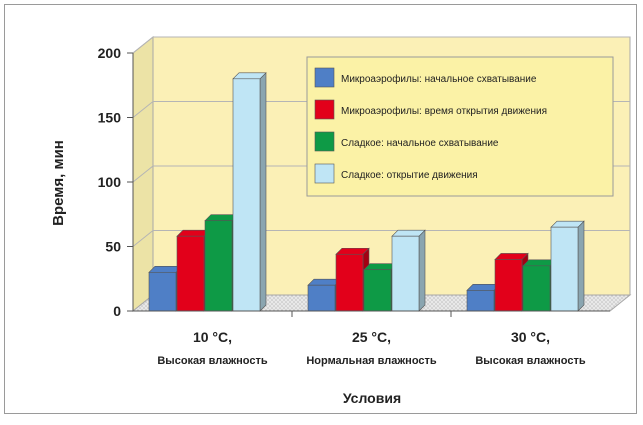 The width and height of the screenshot is (643, 425). I want to click on y-tick-label: 200, so click(110, 53).